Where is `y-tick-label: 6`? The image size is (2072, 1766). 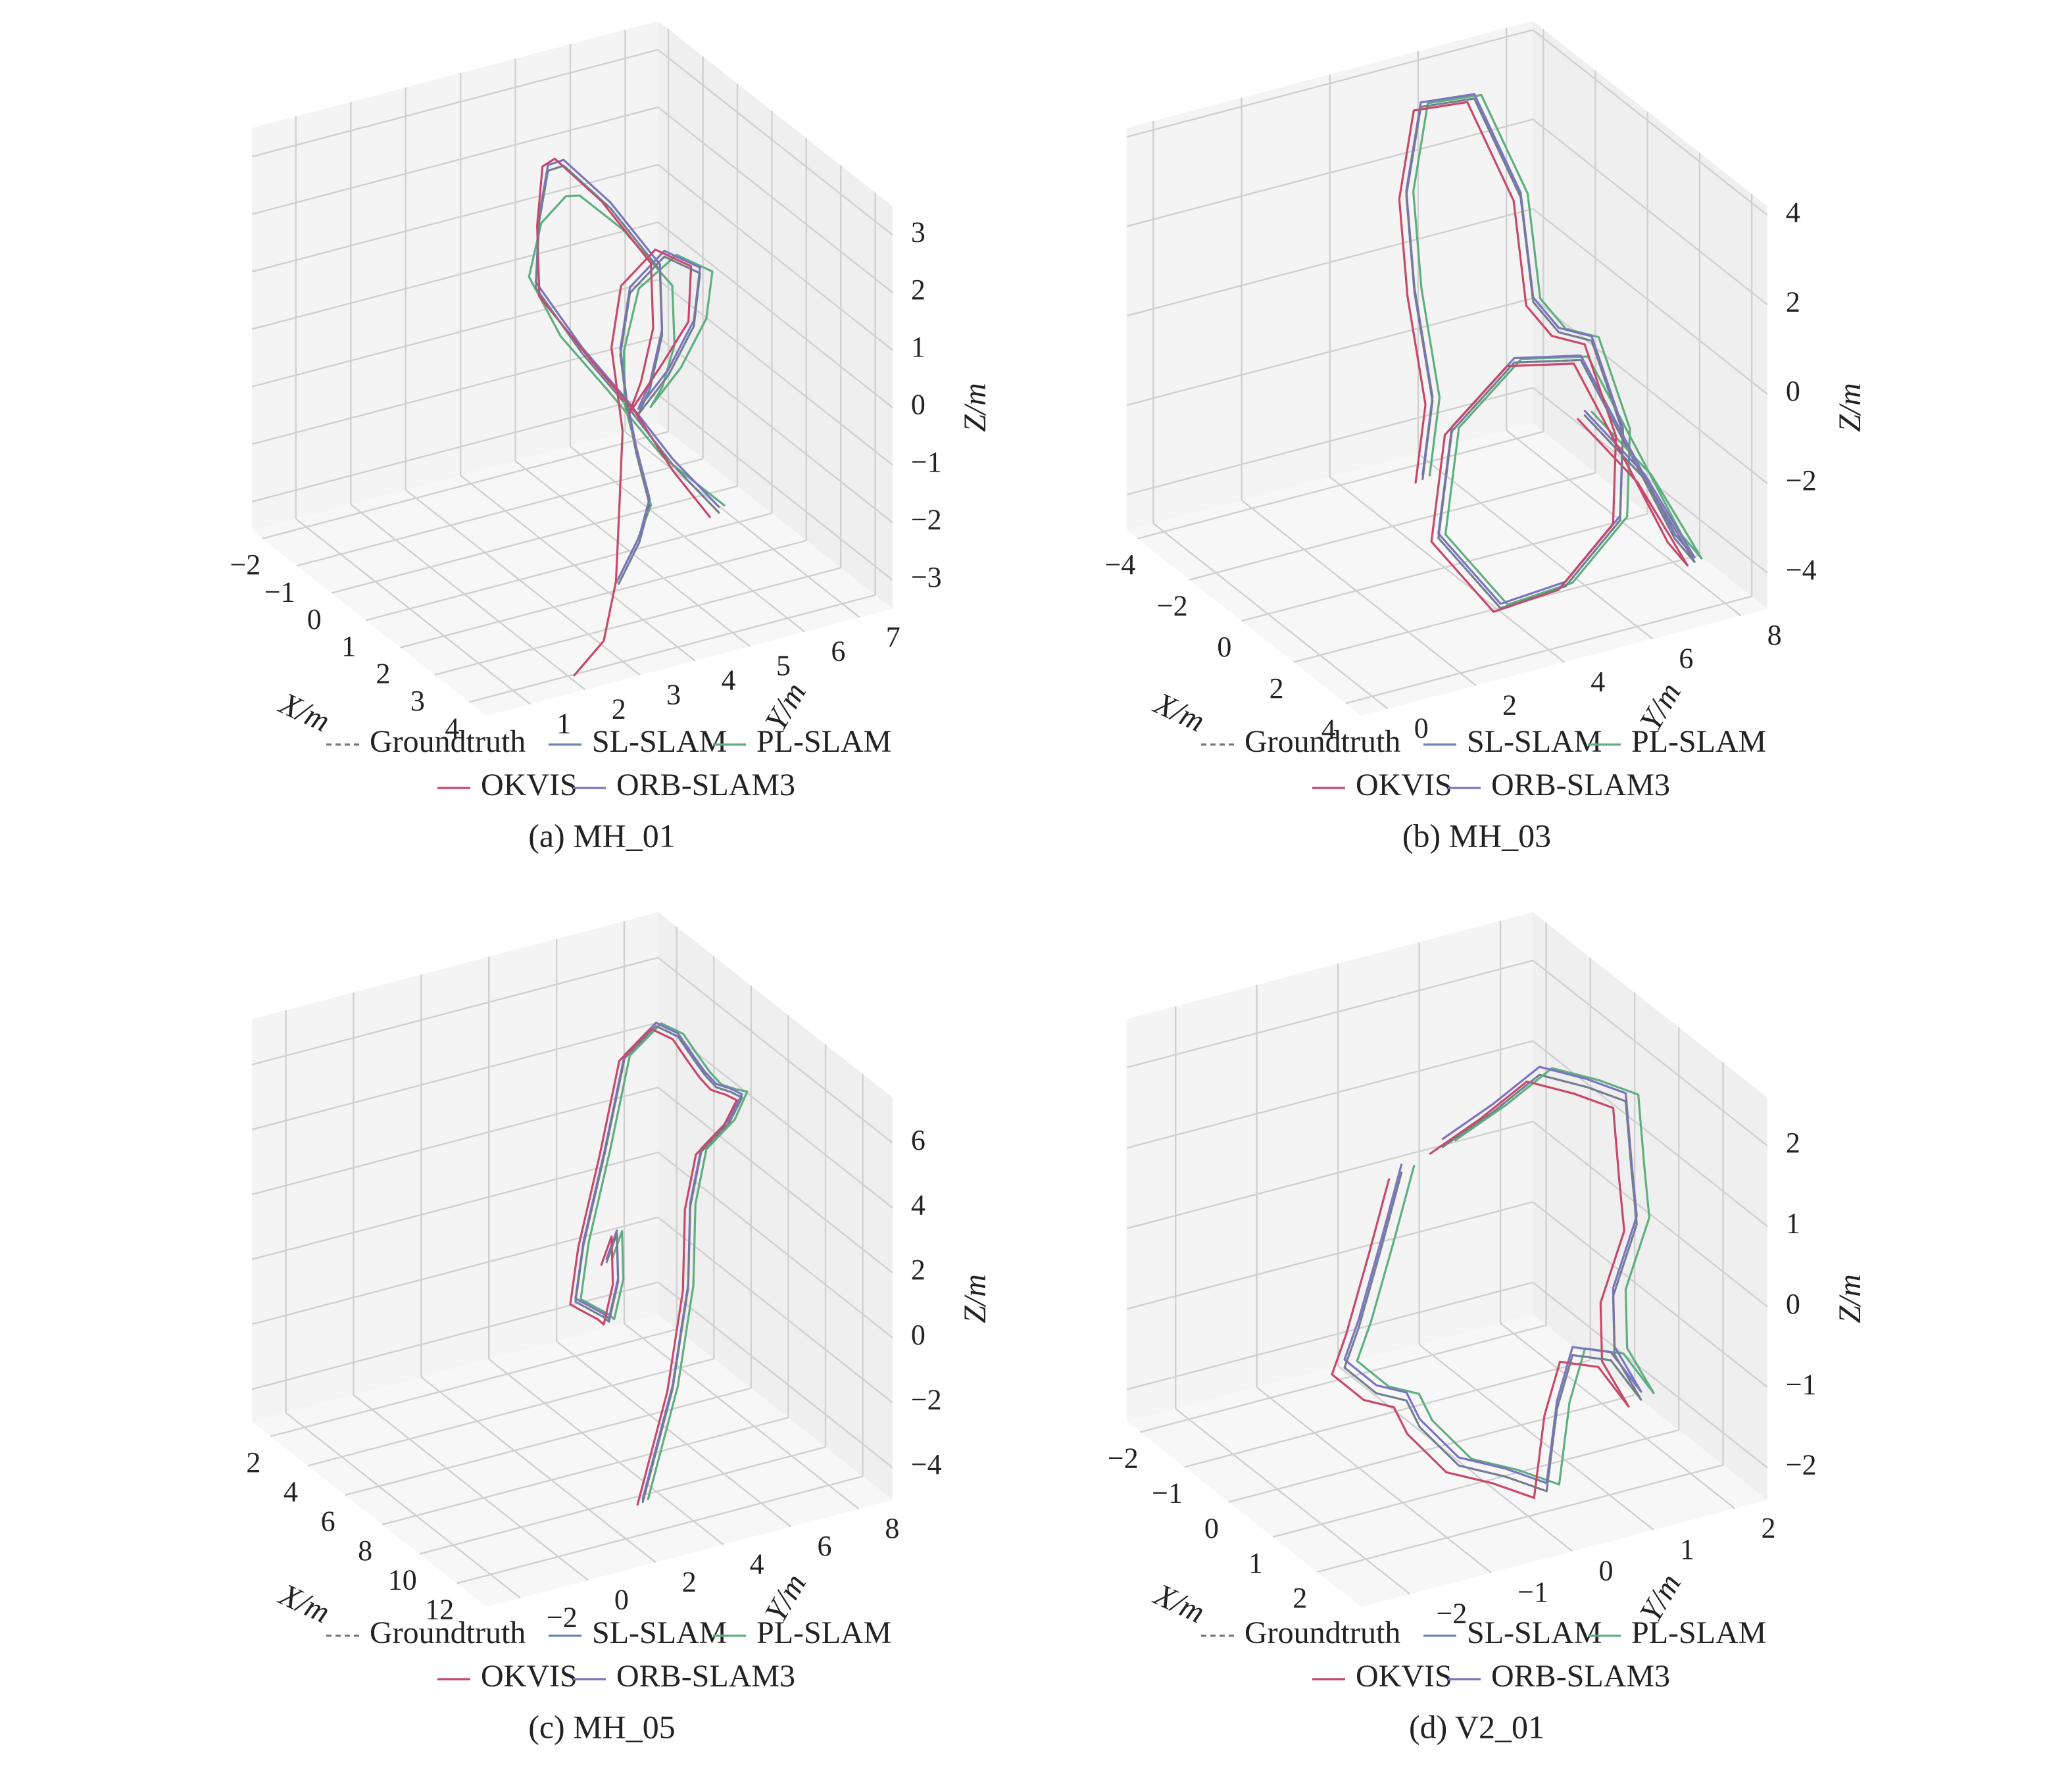 y-tick-label: 6 is located at coordinates (838, 651).